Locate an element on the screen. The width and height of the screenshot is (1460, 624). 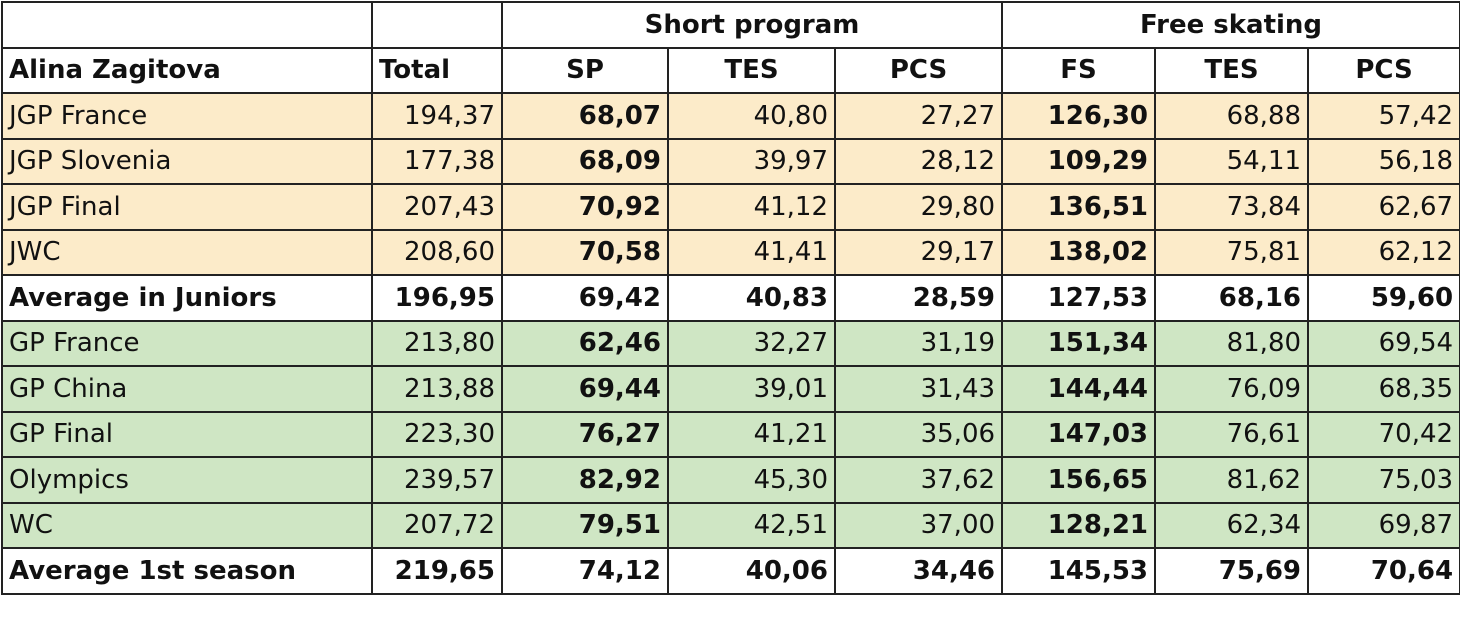
value-cell: 207,72 is located at coordinates (437, 525).